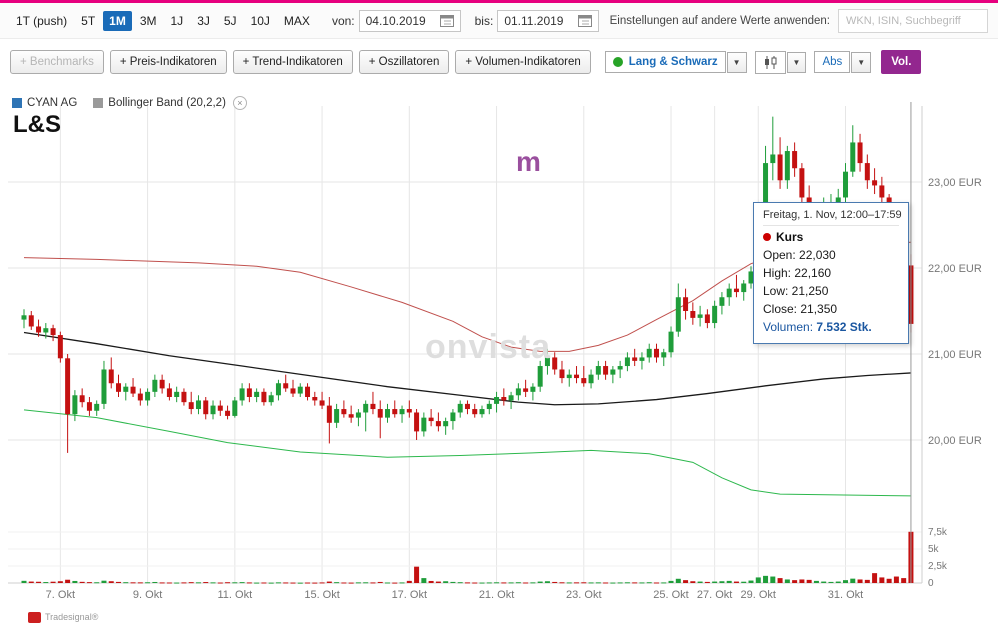  I want to click on band-middle, so click(467, 368).